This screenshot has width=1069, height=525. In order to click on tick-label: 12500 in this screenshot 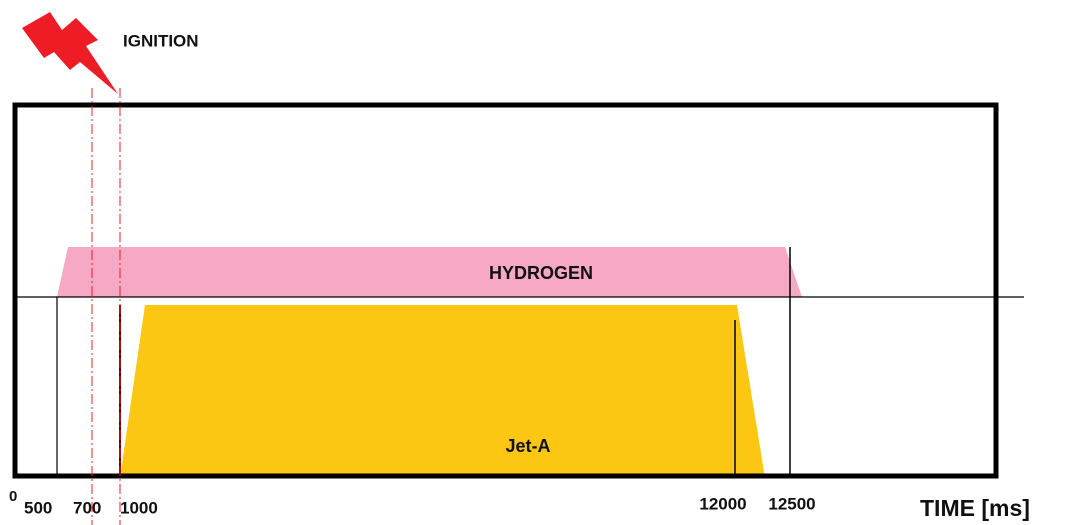, I will do `click(791, 503)`.